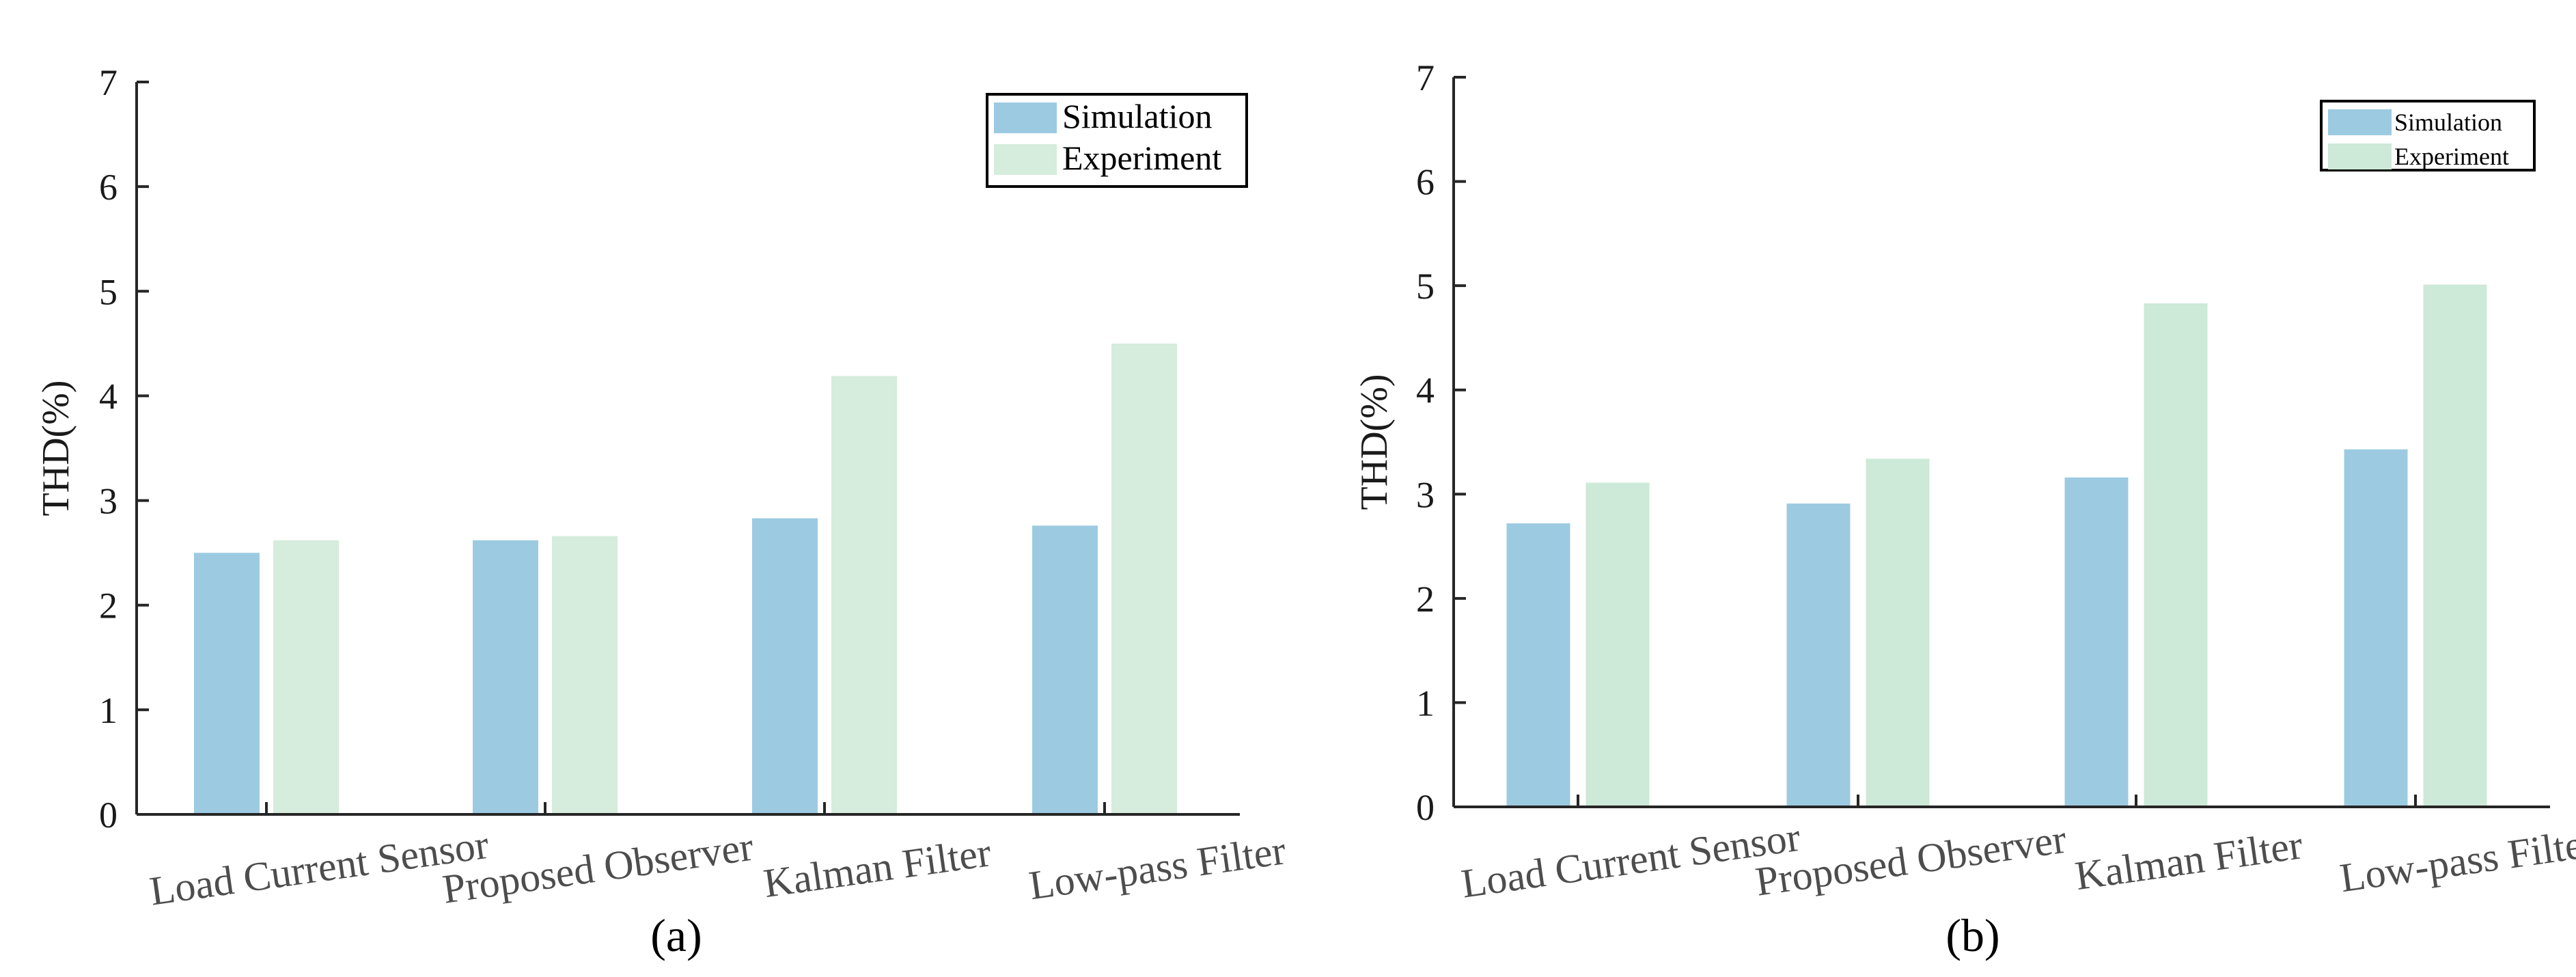  Describe the element at coordinates (676, 935) in the screenshot. I see `panel-caption: (a)` at that location.